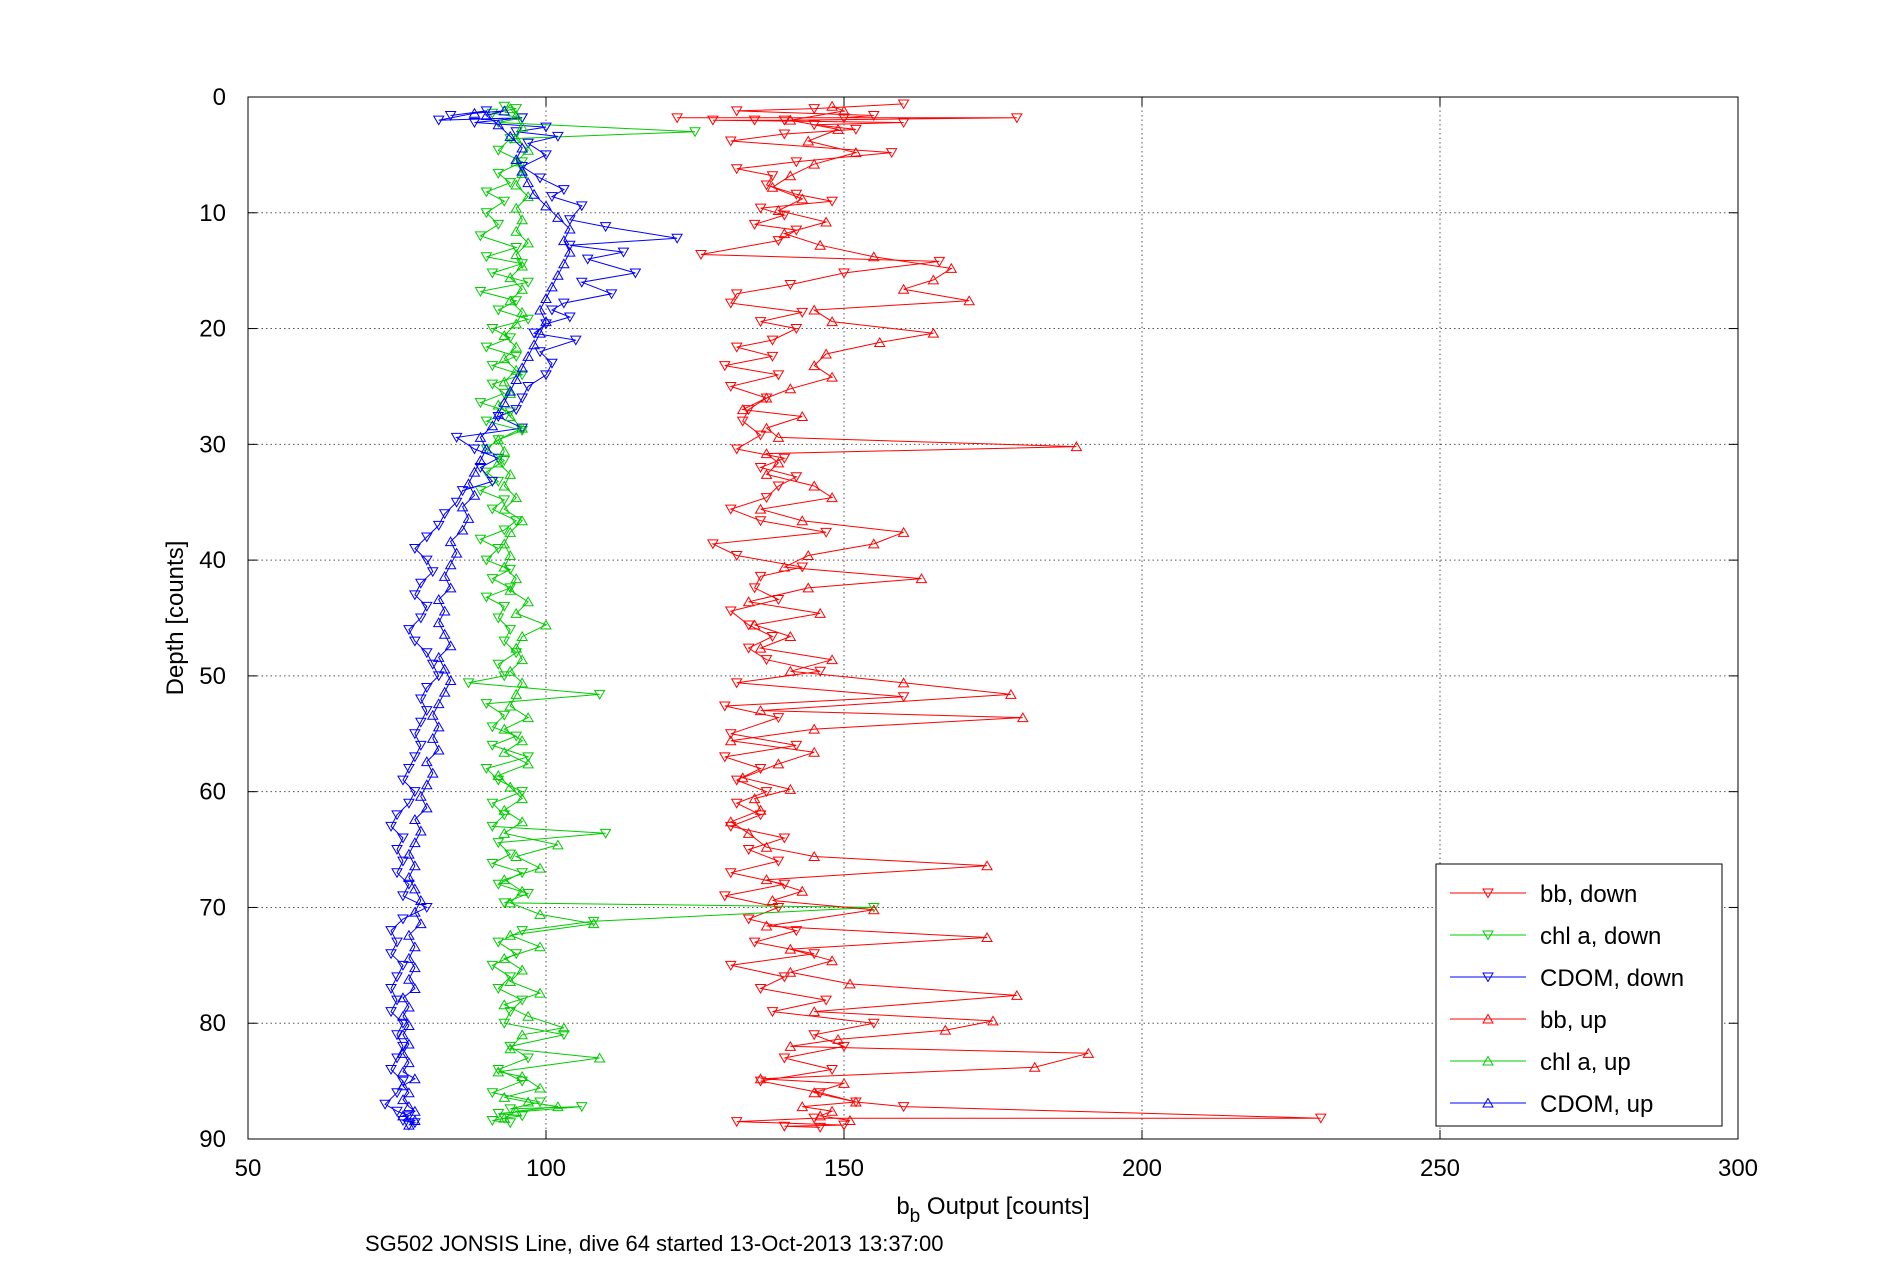  What do you see at coordinates (212, 213) in the screenshot?
I see `y-tick-label: 10` at bounding box center [212, 213].